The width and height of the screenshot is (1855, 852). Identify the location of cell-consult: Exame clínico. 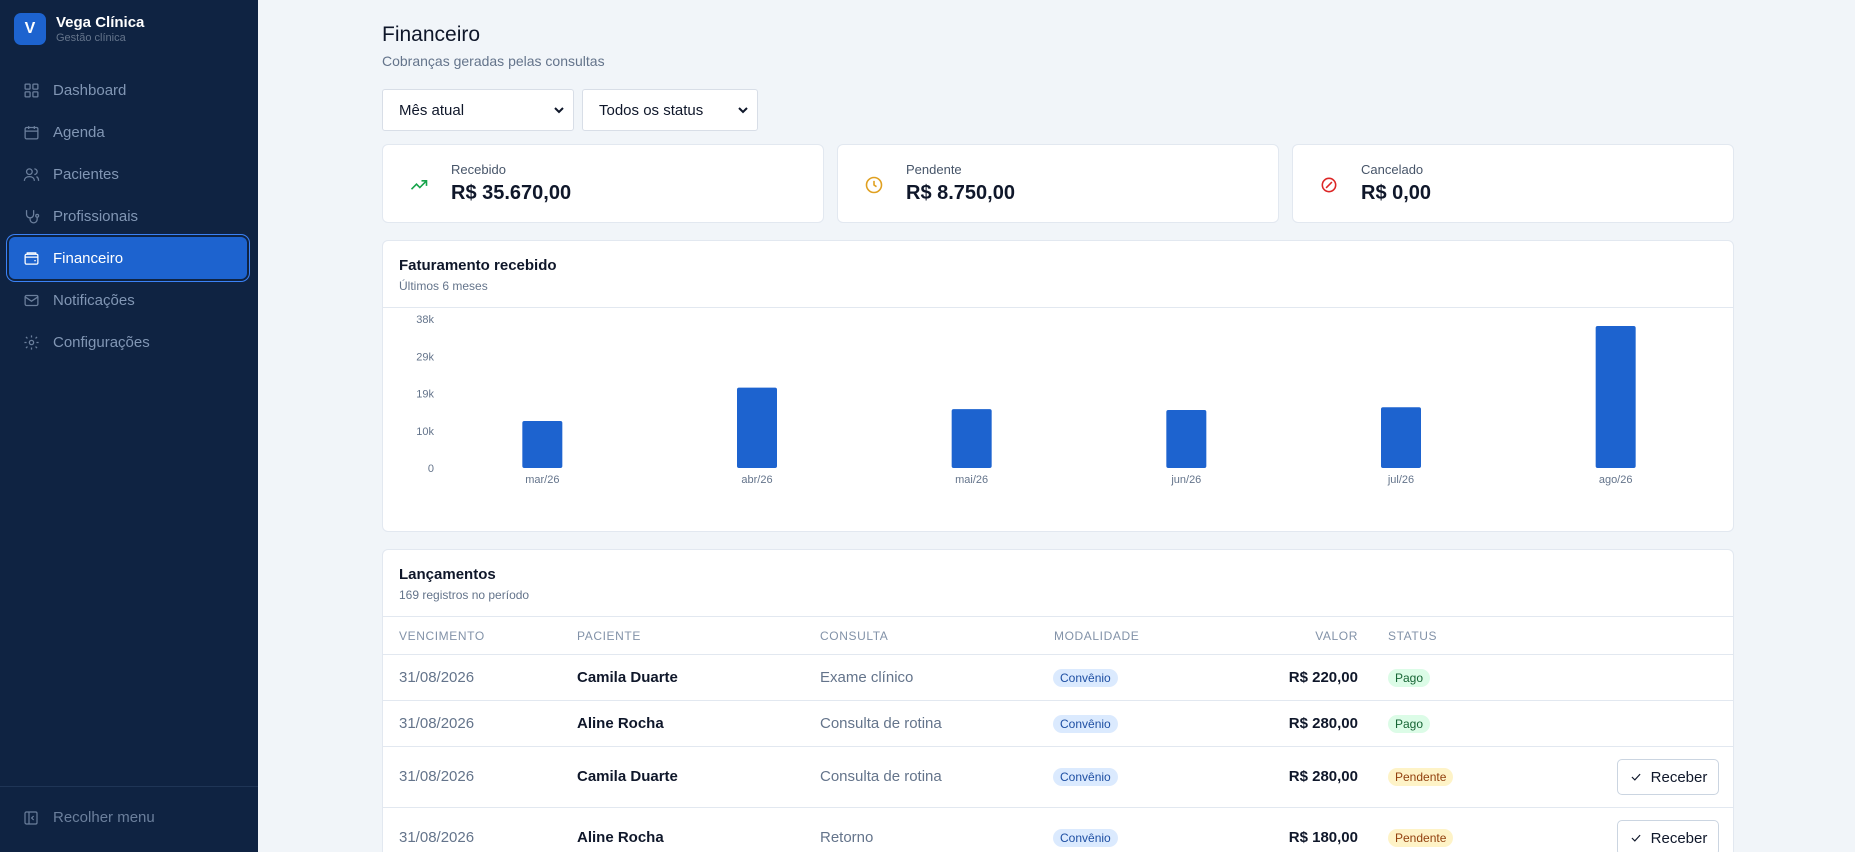
(867, 677).